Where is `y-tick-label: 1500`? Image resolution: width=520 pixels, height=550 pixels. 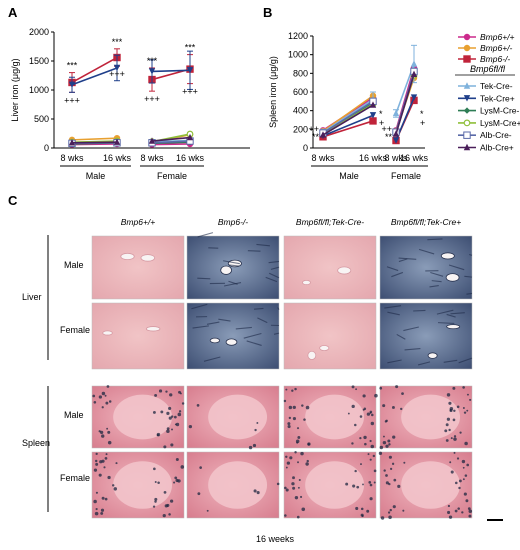
y-tick-label: 1500 is located at coordinates (39, 61).